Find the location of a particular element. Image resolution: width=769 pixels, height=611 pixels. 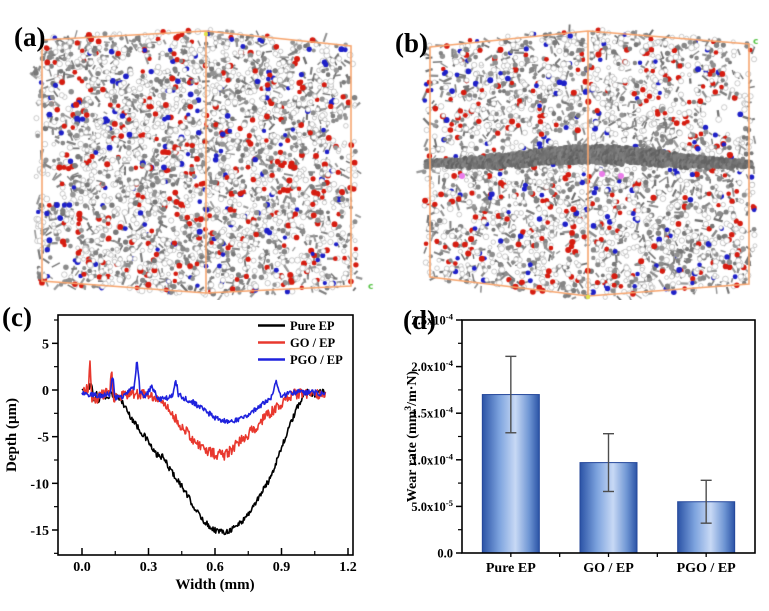

panel-label-d: (d) is located at coordinates (419, 320).